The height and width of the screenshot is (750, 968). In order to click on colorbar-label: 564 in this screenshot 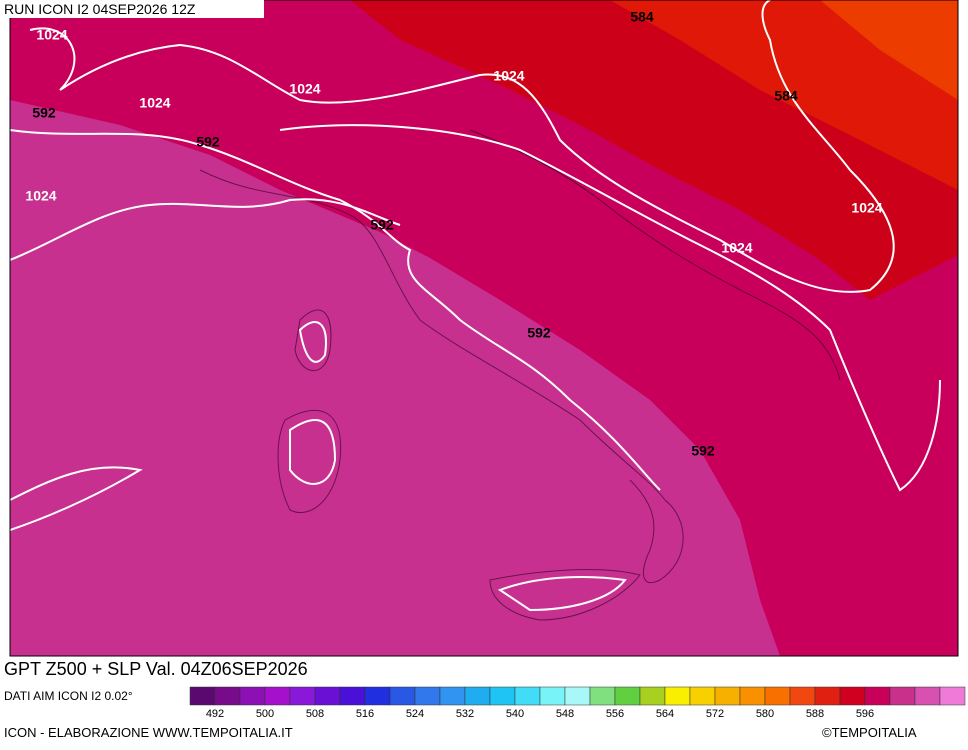, I will do `click(665, 714)`.